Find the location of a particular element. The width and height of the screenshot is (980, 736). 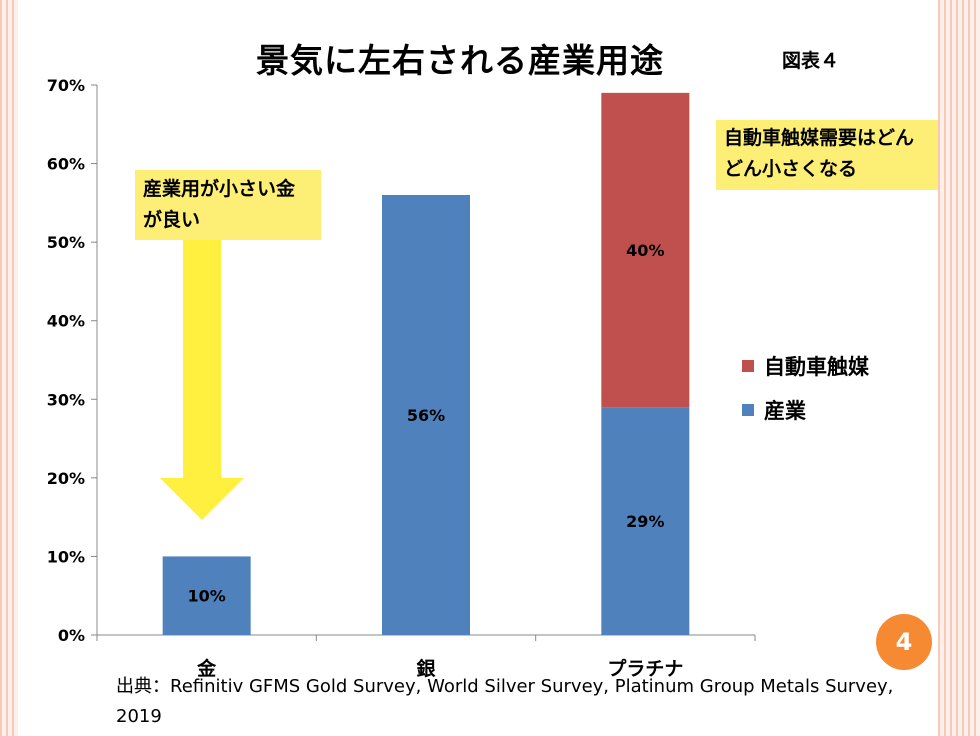

x-tick-label: 銀 is located at coordinates (425, 668).